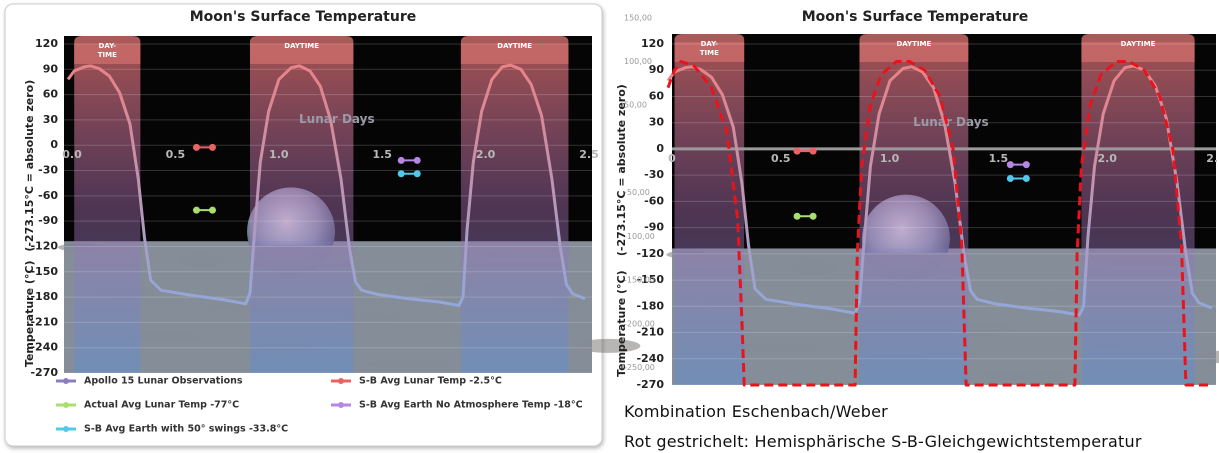 The width and height of the screenshot is (1219, 453). What do you see at coordinates (638, 61) in the screenshot?
I see `y2-tick-label: 100,00` at bounding box center [638, 61].